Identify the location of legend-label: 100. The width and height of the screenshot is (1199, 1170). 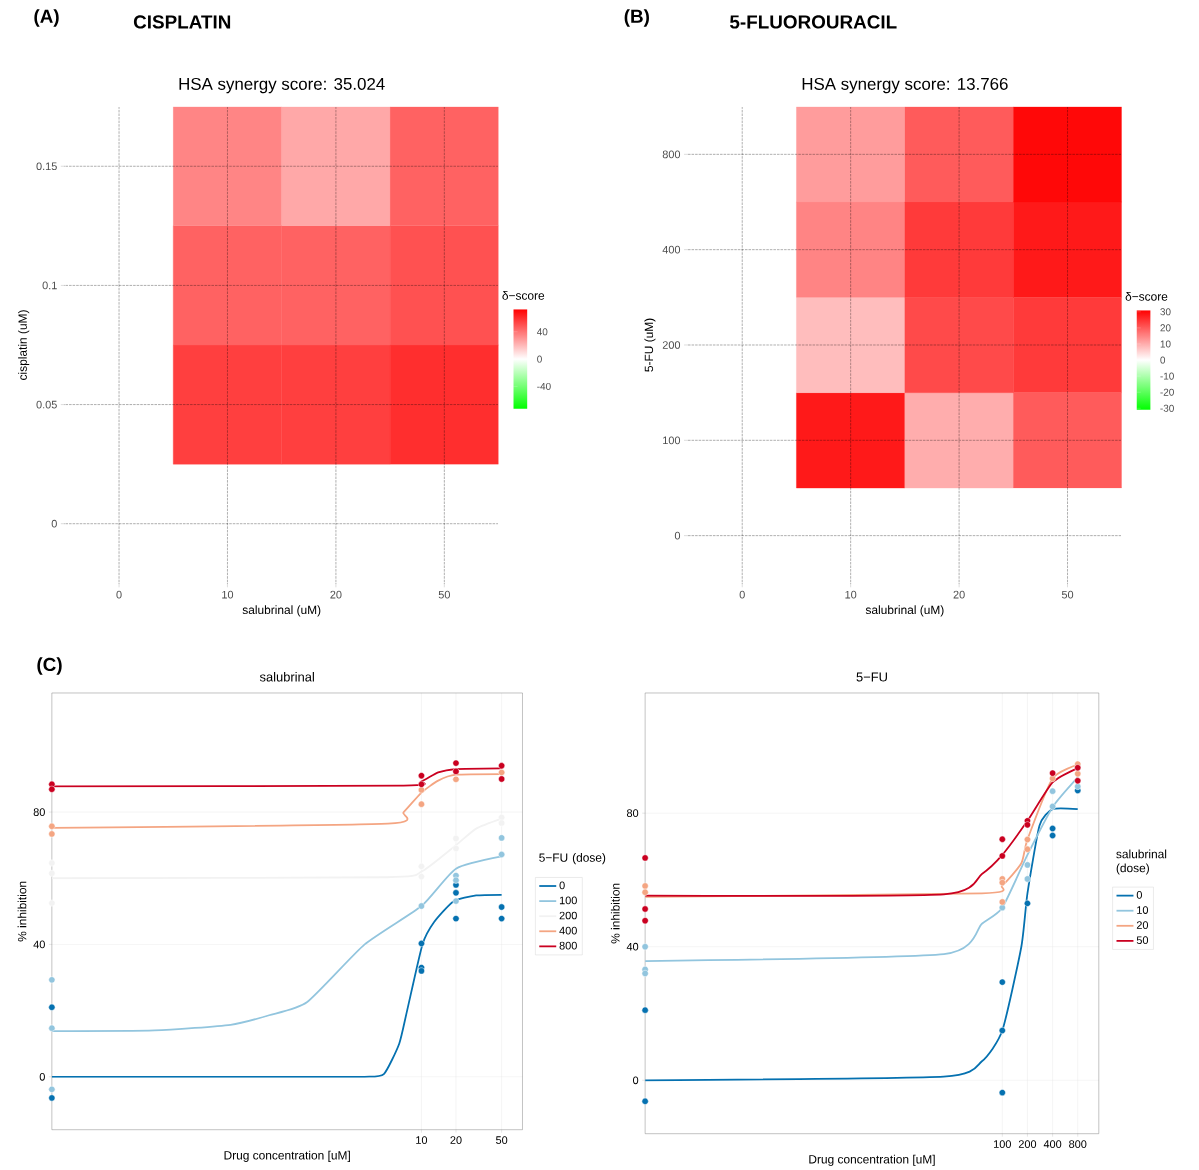
(568, 900).